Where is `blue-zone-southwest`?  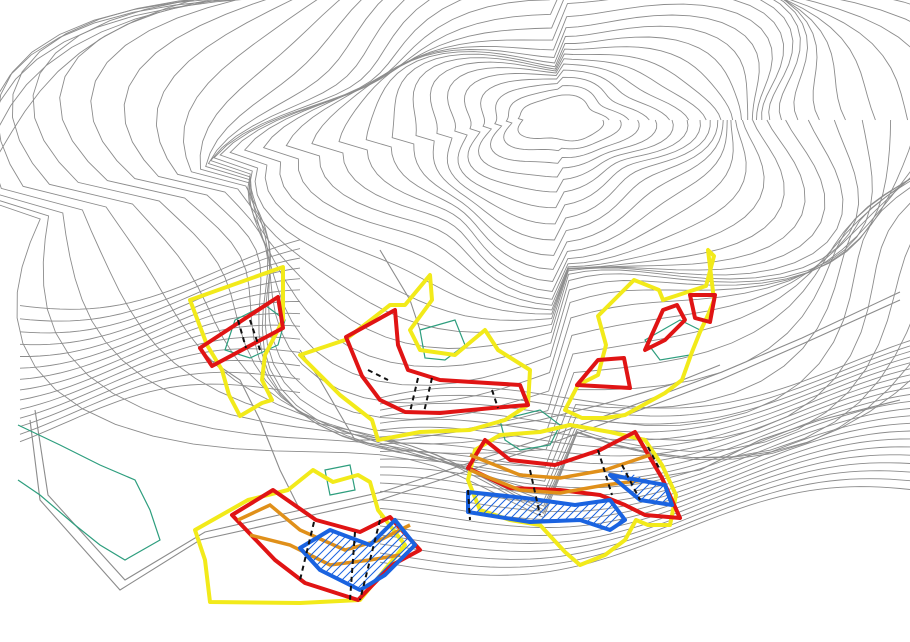
blue-zone-southwest is located at coordinates (357, 555).